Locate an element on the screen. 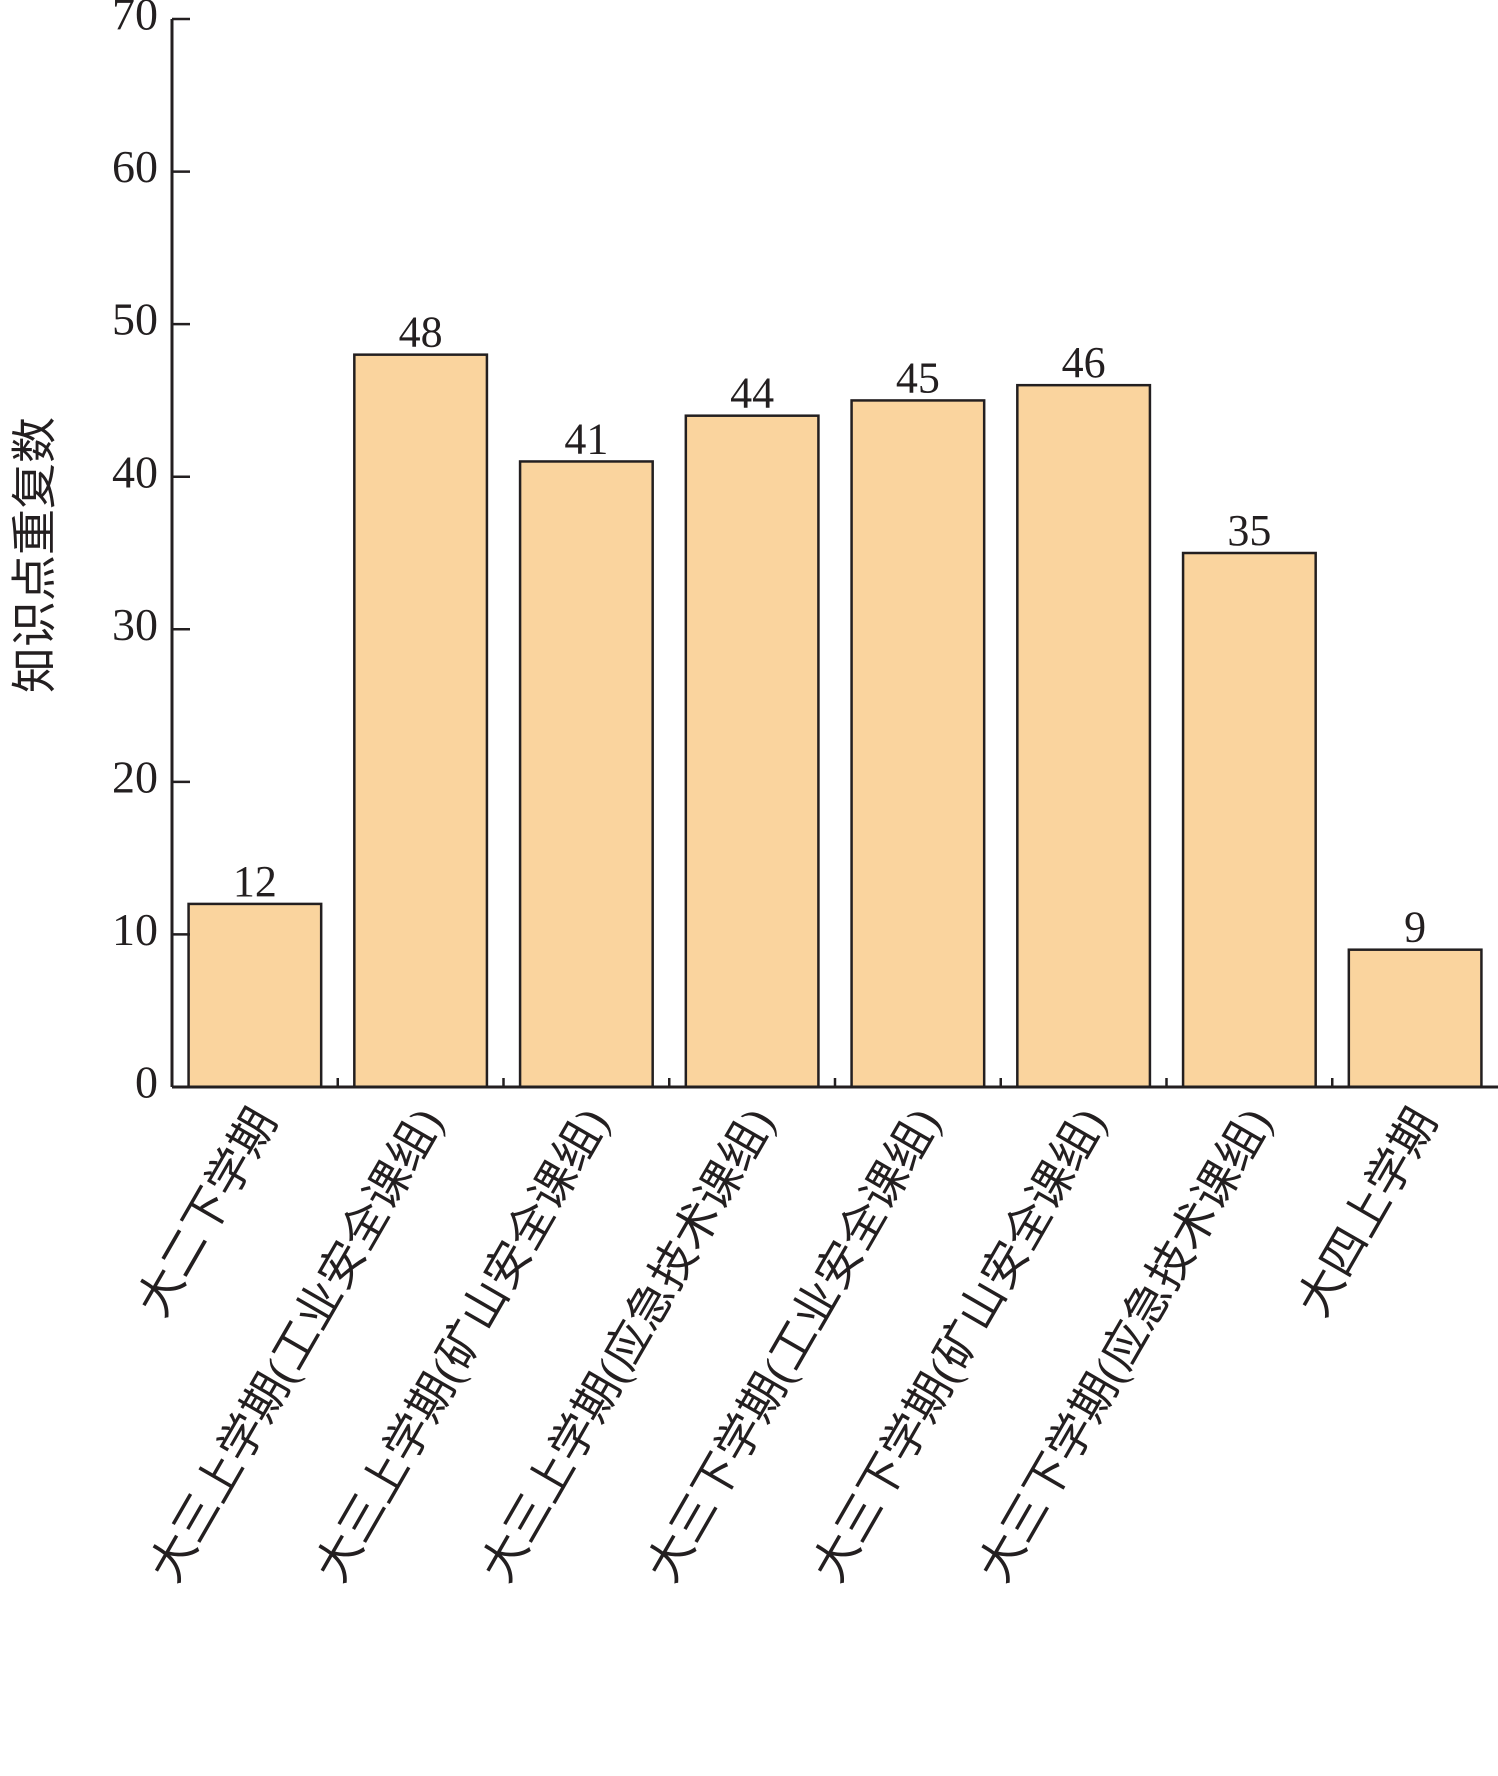 The width and height of the screenshot is (1498, 1776). y-axis-label: 知识点重复数 is located at coordinates (35, 555).